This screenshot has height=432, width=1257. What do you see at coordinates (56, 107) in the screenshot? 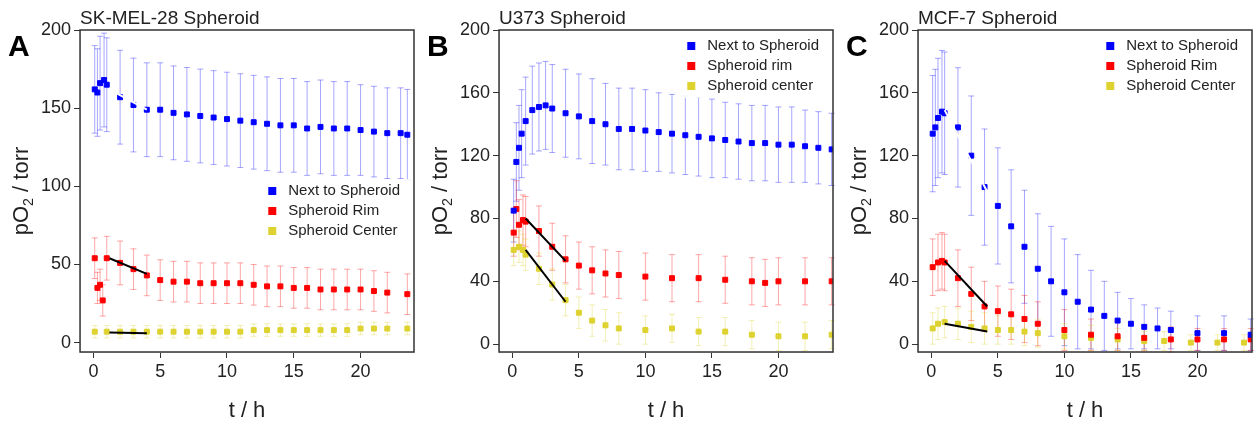
I see `y-tick-label: 150` at bounding box center [56, 107].